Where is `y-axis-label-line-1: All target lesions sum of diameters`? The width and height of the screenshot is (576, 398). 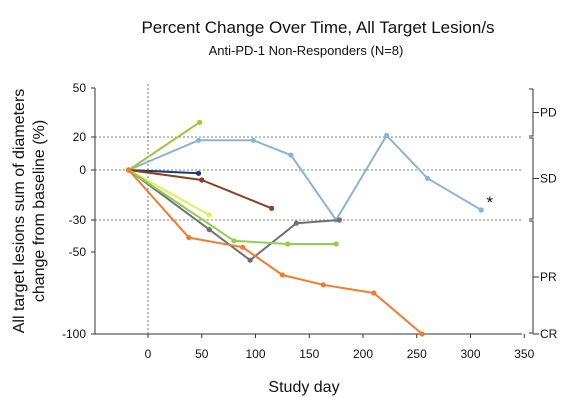
y-axis-label-line-1: All target lesions sum of diameters is located at coordinates (19, 211).